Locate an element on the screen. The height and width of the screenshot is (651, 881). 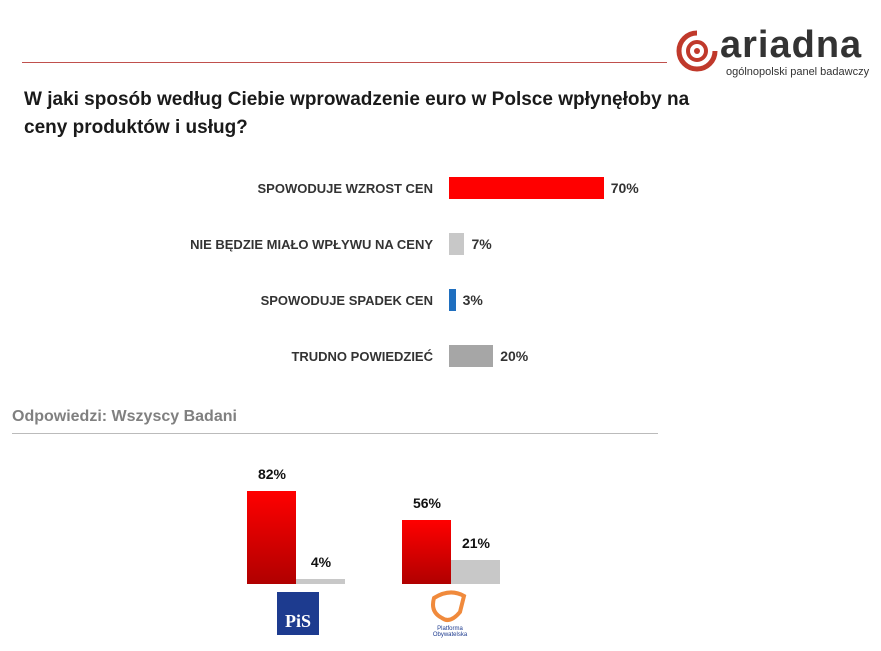
bar-label: TRUDNO POWIEDZIEĆ is located at coordinates (362, 356).